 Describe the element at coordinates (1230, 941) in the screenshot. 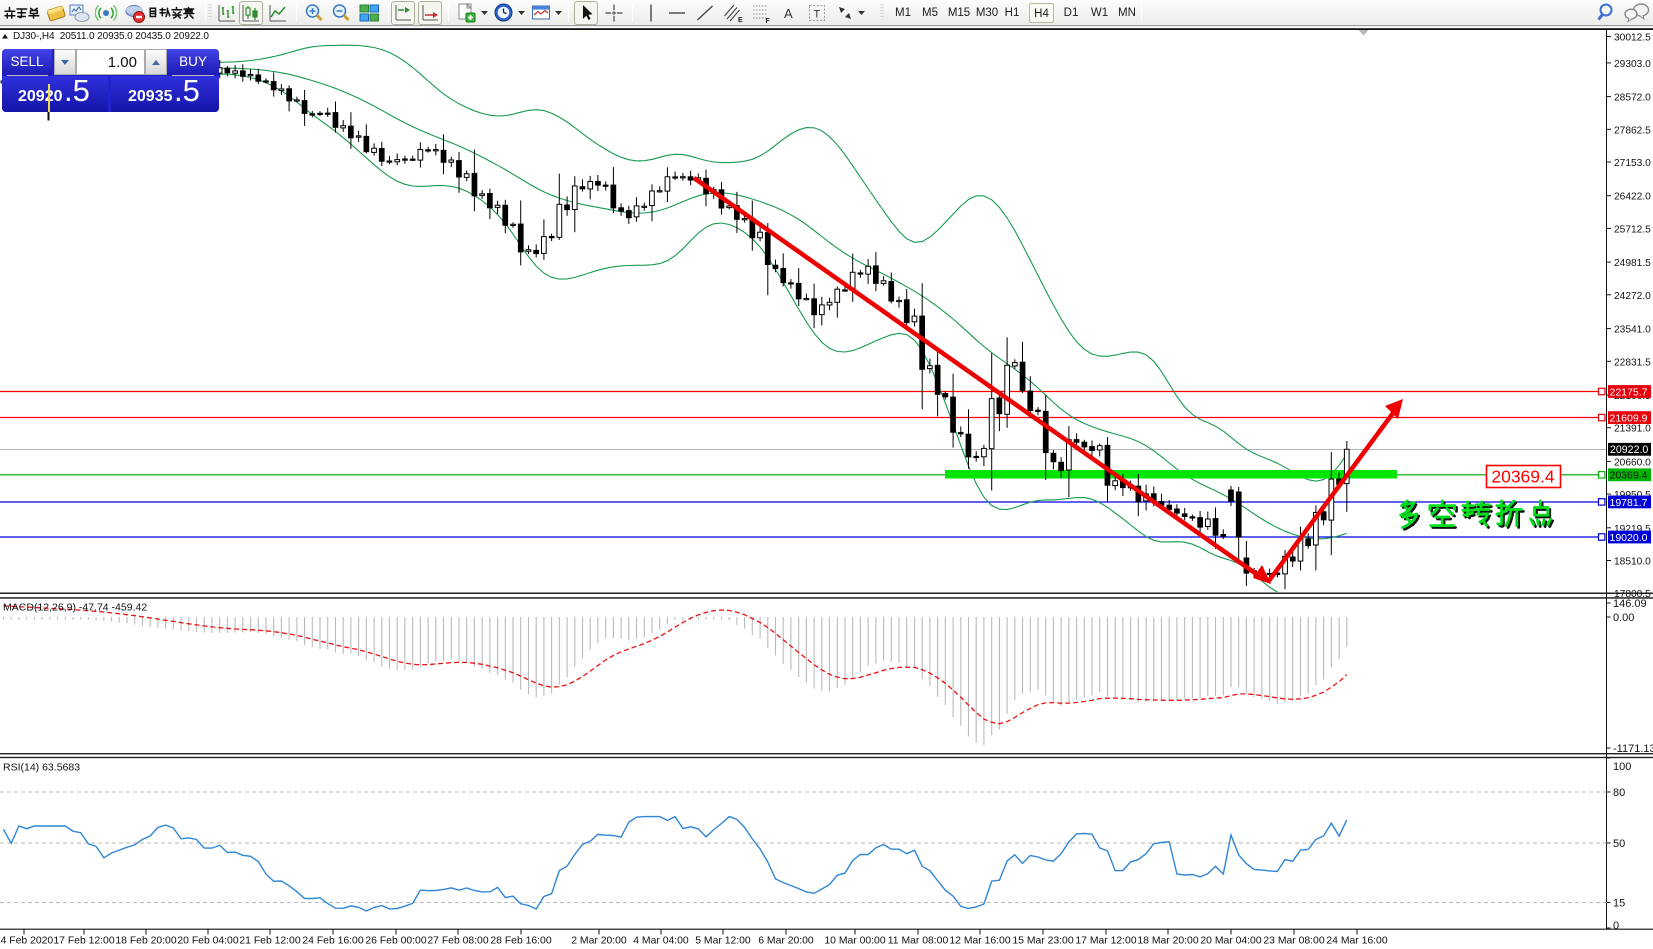

I see `svg-text: 20 Mar 04:00` at that location.